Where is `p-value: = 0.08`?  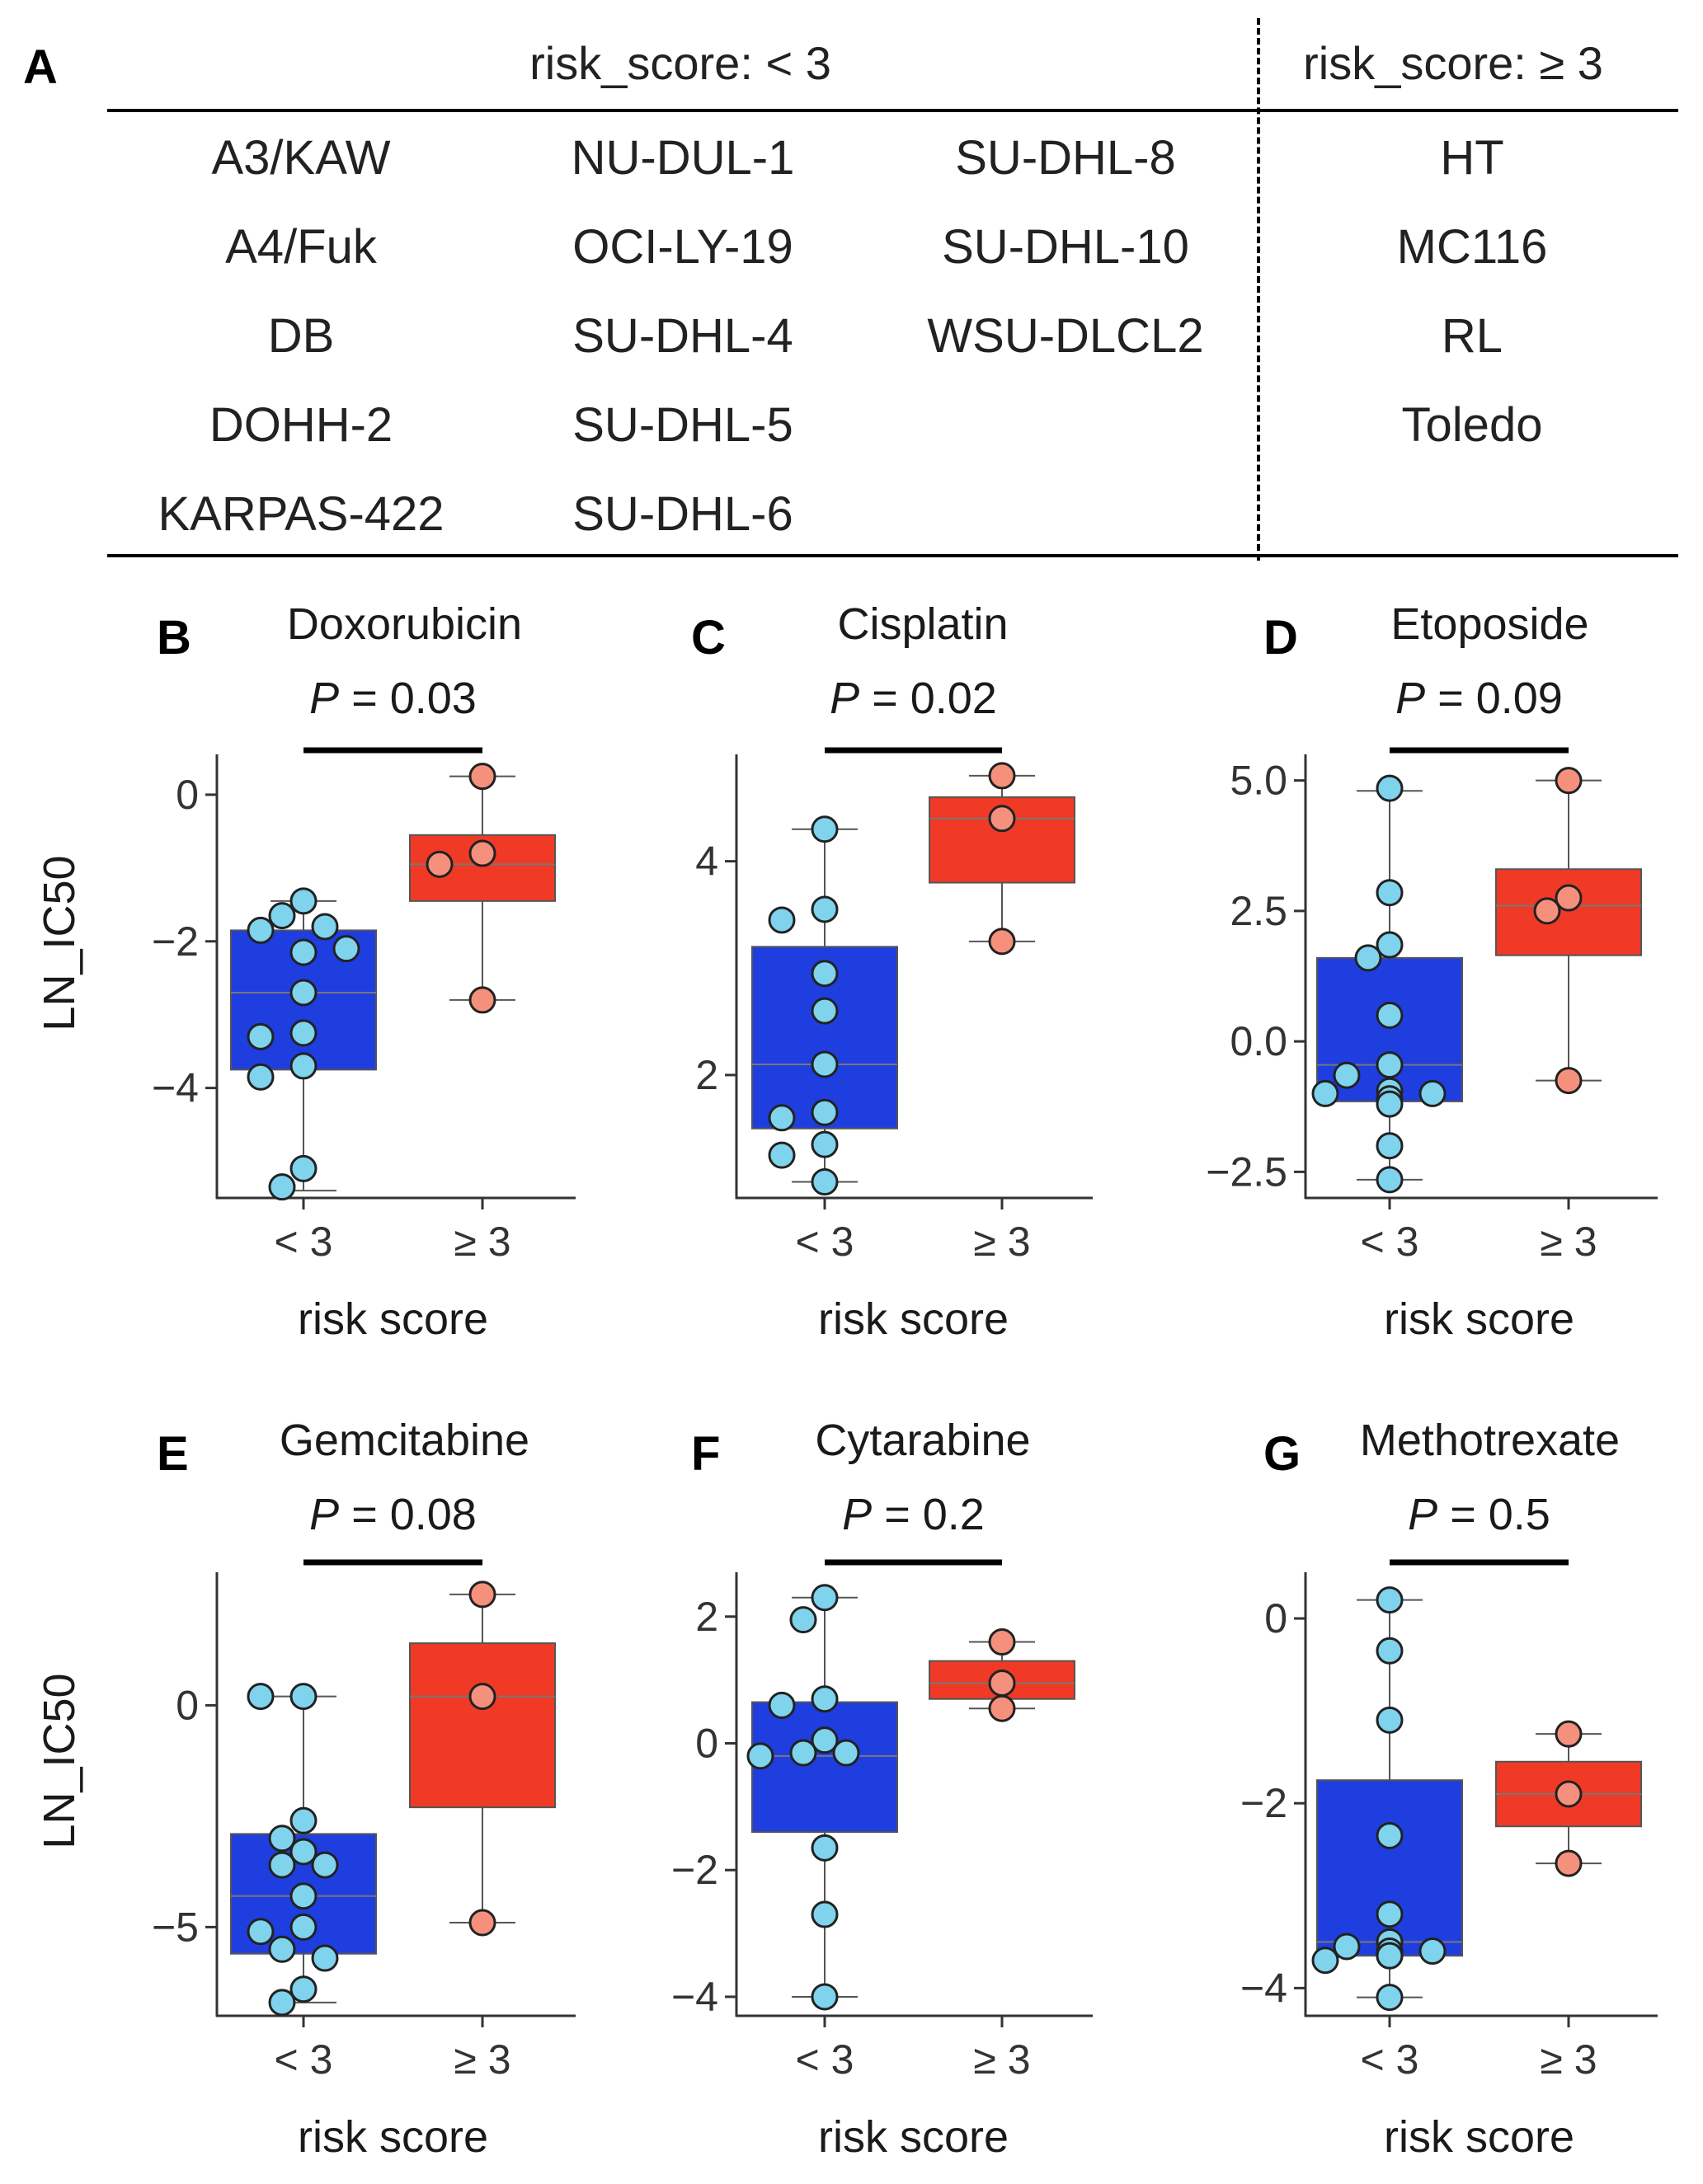 p-value: = 0.08 is located at coordinates (408, 1514).